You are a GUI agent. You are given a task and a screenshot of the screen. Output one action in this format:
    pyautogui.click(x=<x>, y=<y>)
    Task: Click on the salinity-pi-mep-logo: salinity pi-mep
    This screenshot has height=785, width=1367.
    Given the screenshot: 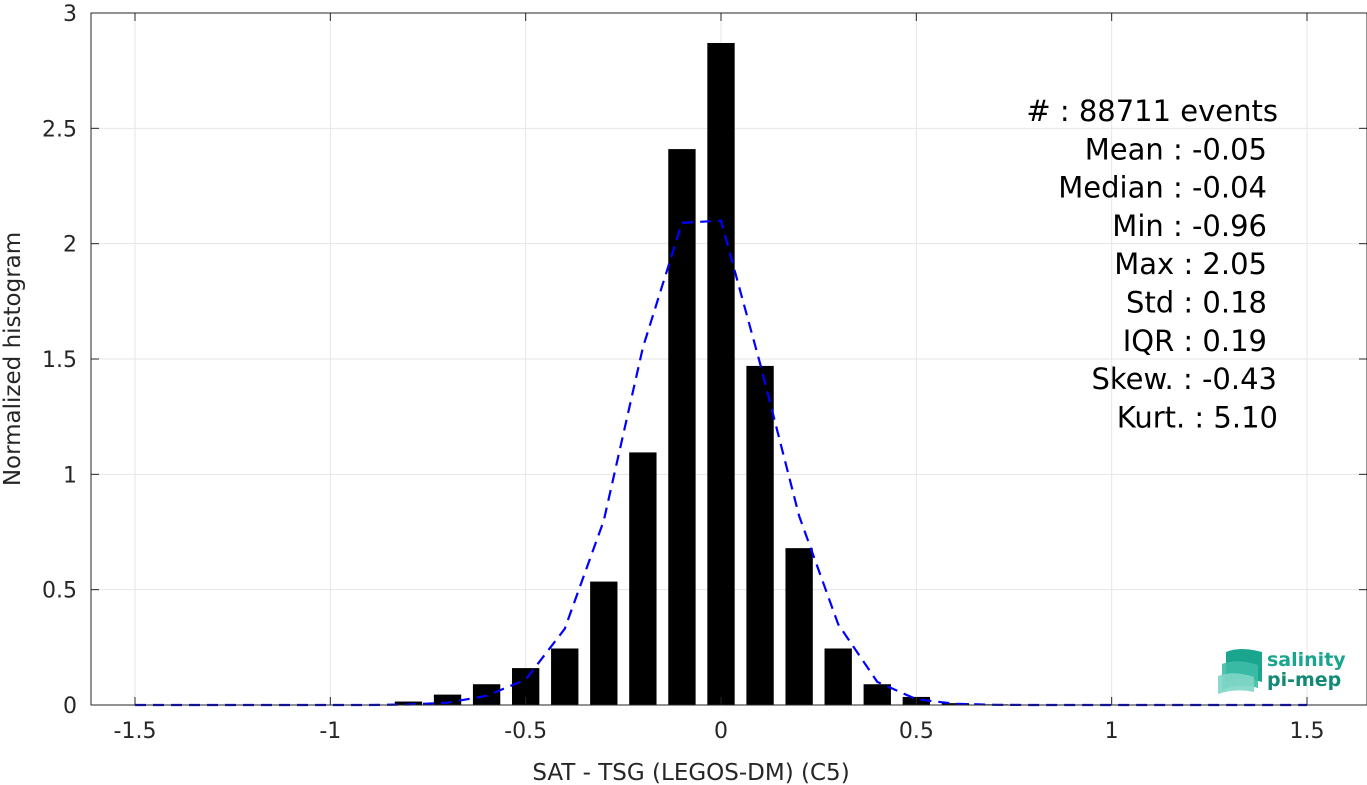 What is the action you would take?
    pyautogui.click(x=1282, y=671)
    